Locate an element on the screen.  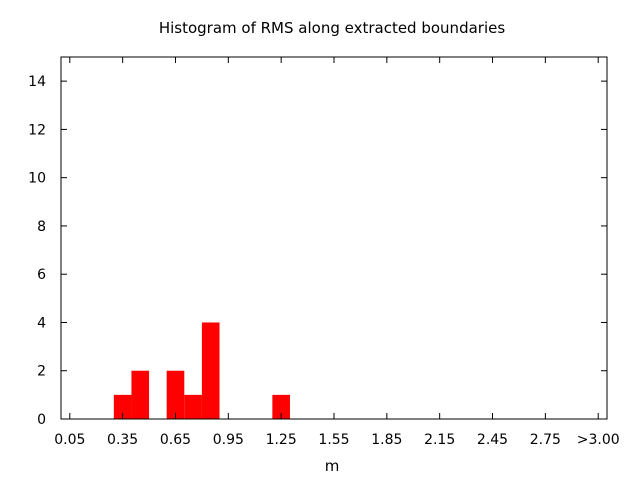
x-tick-label: 1.85 is located at coordinates (386, 440).